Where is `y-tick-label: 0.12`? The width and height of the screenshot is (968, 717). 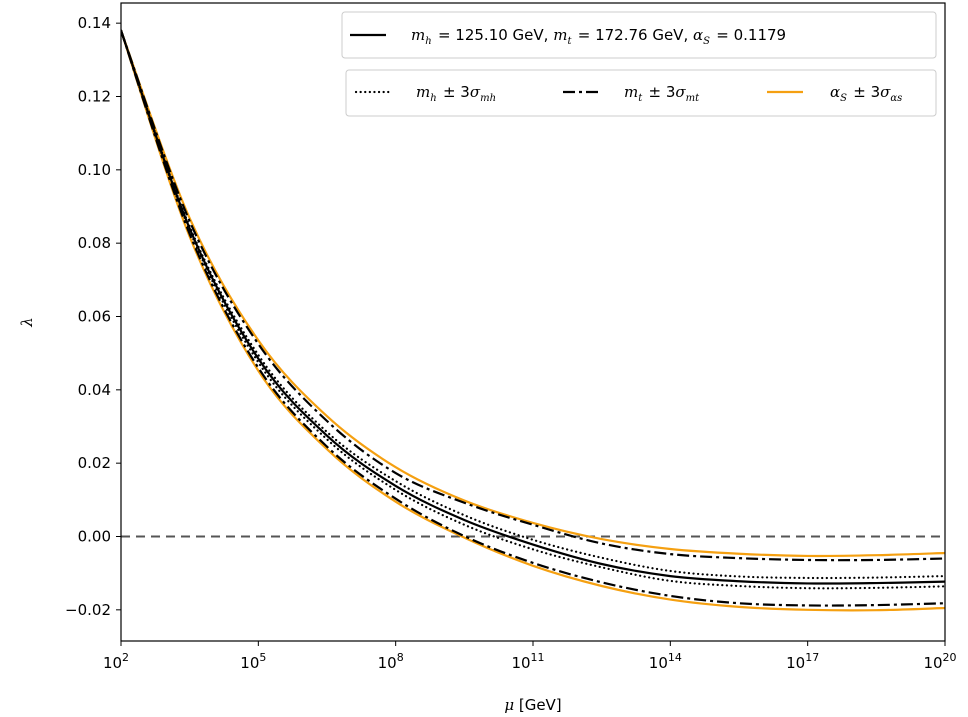 y-tick-label: 0.12 is located at coordinates (94, 97).